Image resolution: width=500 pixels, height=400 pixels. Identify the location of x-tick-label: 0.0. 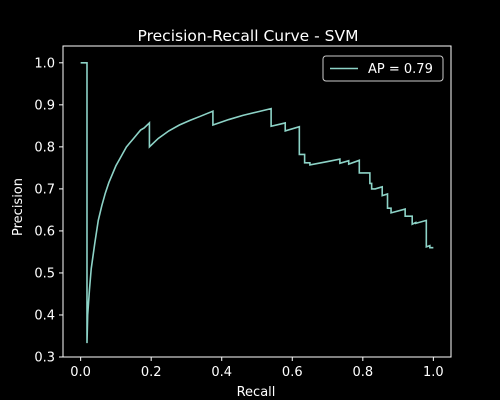
(80, 372).